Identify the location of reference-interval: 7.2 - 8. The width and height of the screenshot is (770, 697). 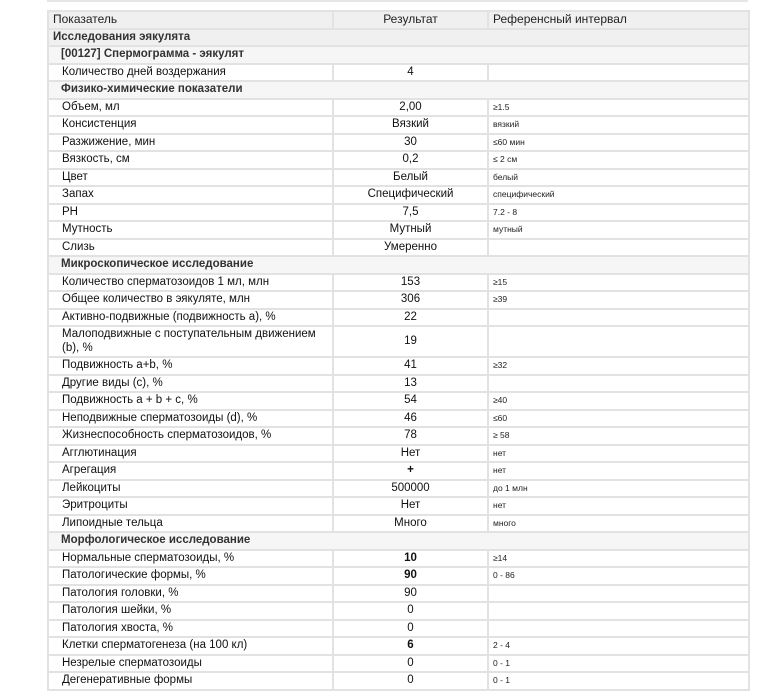
(618, 212).